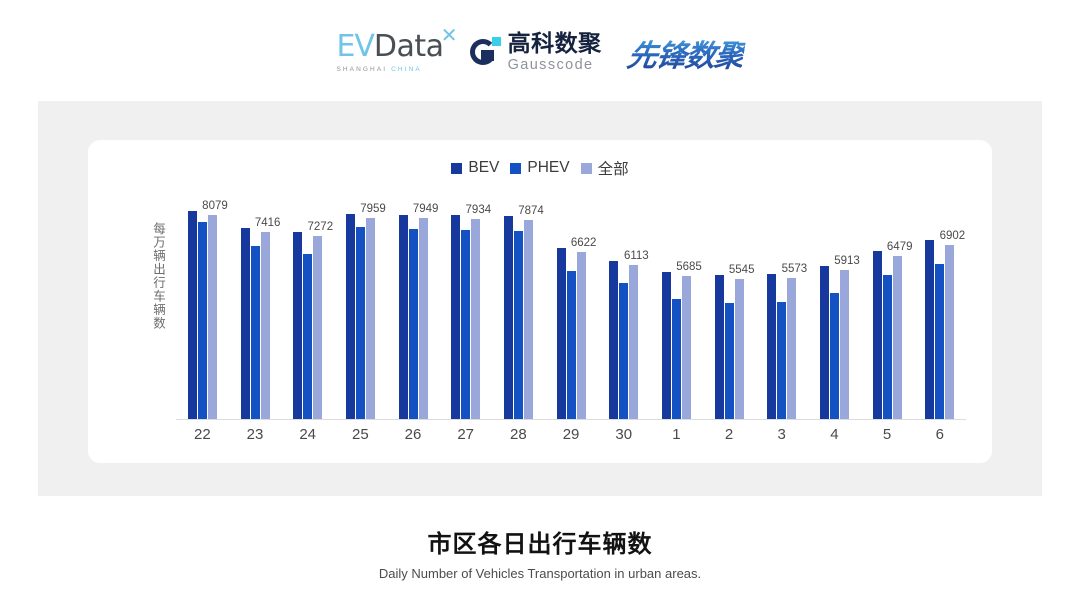 Image resolution: width=1080 pixels, height=608 pixels. I want to click on legend-item-bev: BEV, so click(475, 168).